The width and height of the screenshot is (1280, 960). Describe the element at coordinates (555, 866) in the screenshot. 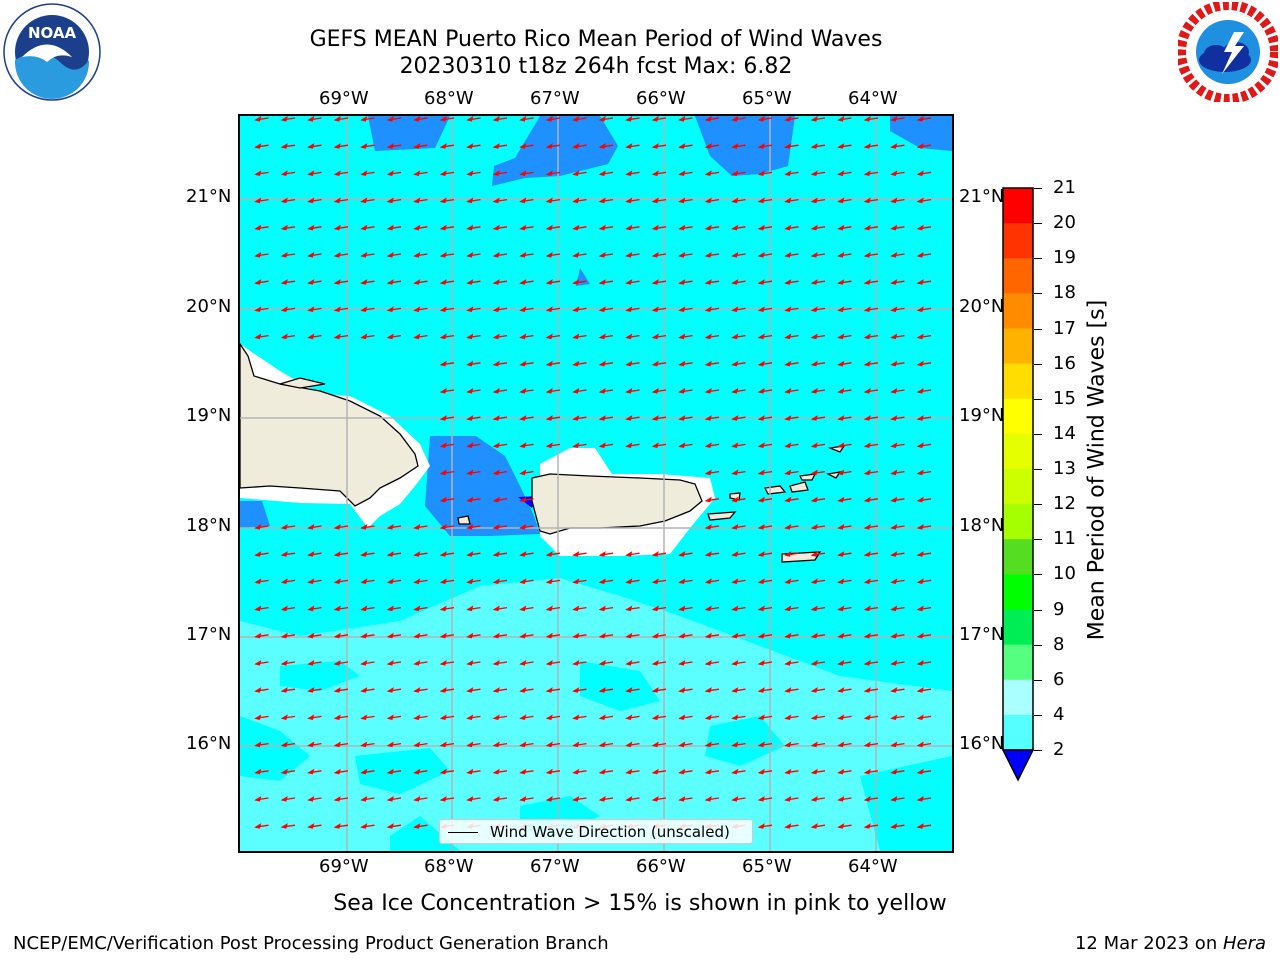

I see `lon-tick-bottom: 67°W` at that location.